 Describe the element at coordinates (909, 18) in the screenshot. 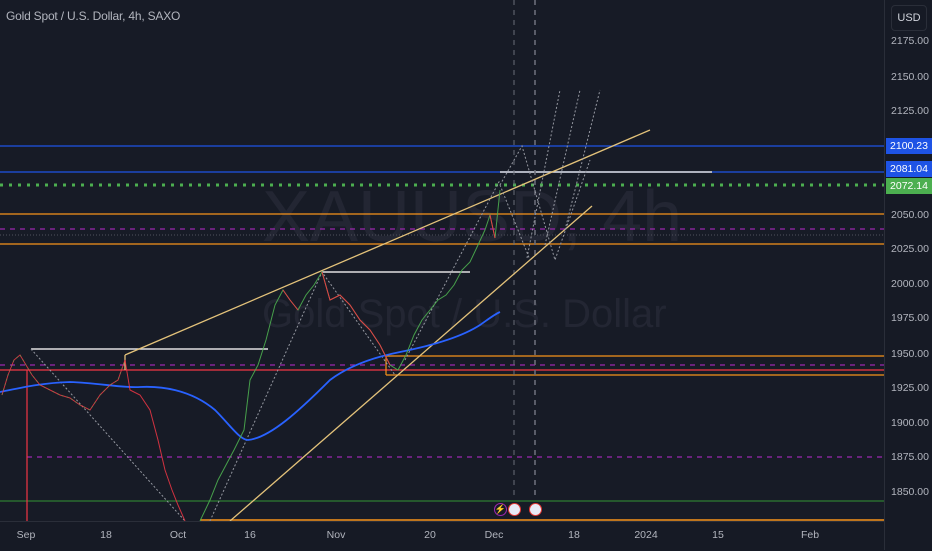

I see `currency-button: USD` at that location.